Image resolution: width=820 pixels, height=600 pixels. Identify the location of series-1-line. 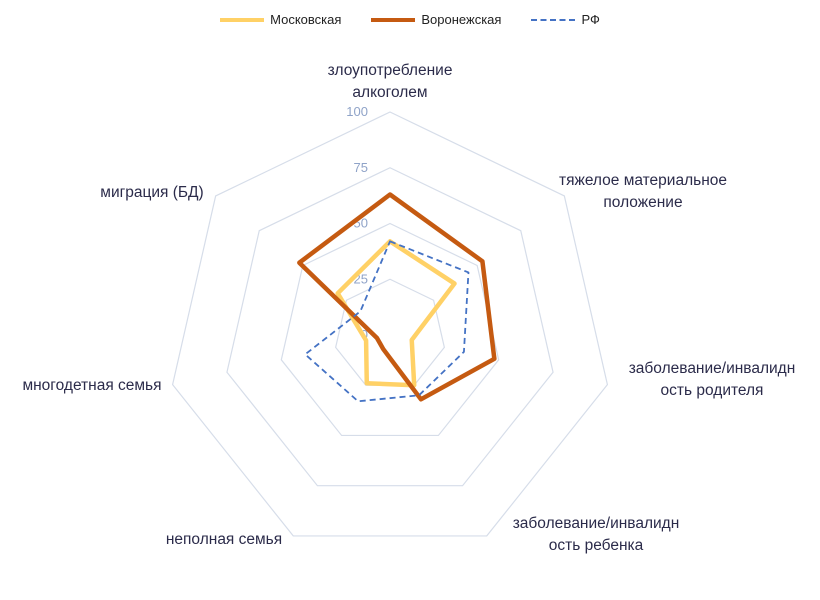
(397, 297).